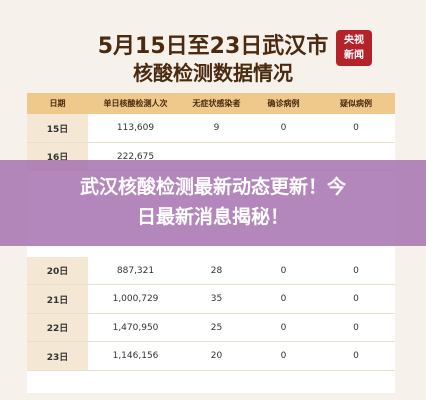 The width and height of the screenshot is (426, 400). I want to click on banner-text: 日最新消息揭秘！, so click(212, 217).